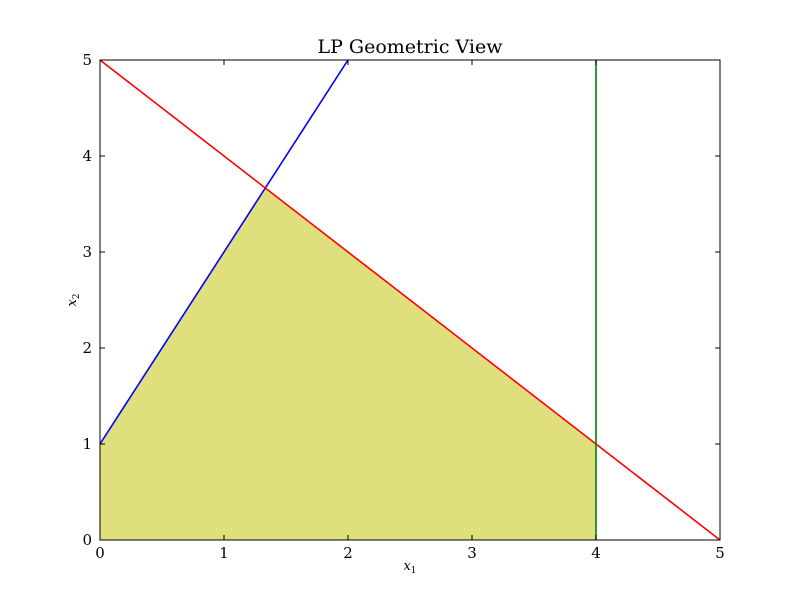  I want to click on y-tick-label: 0, so click(87, 540).